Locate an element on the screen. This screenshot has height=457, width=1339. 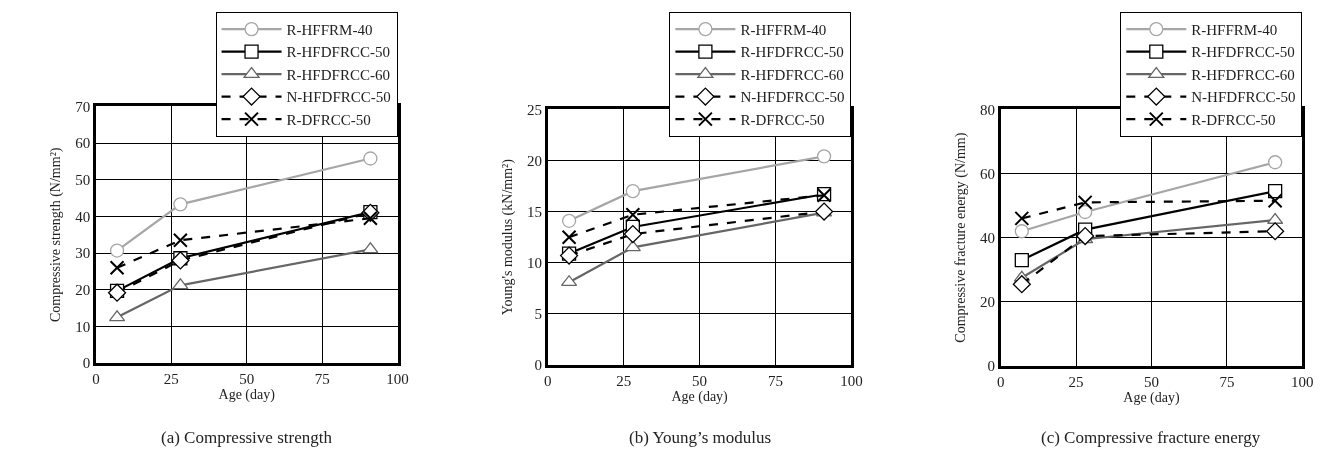
text: (a) Compressive strength is located at coordinates (247, 437).